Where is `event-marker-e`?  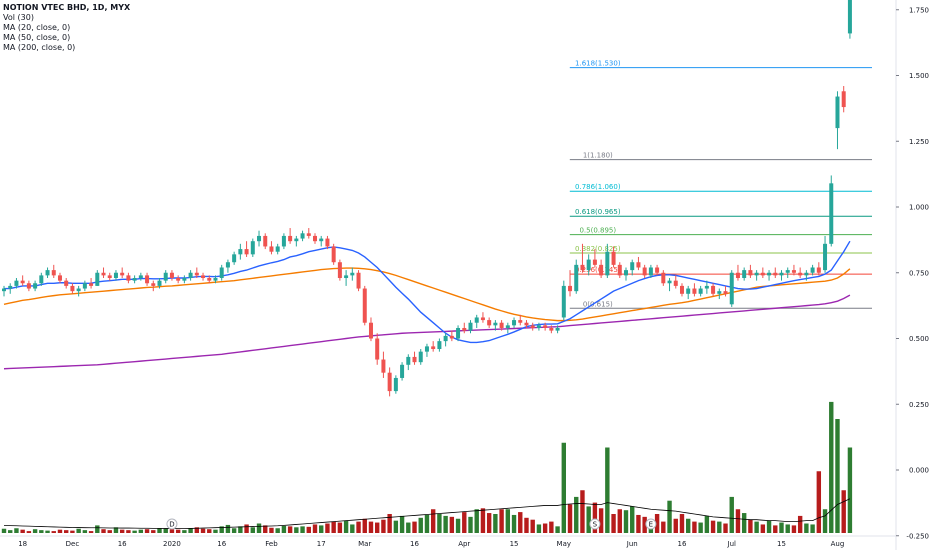 event-marker-e is located at coordinates (651, 524).